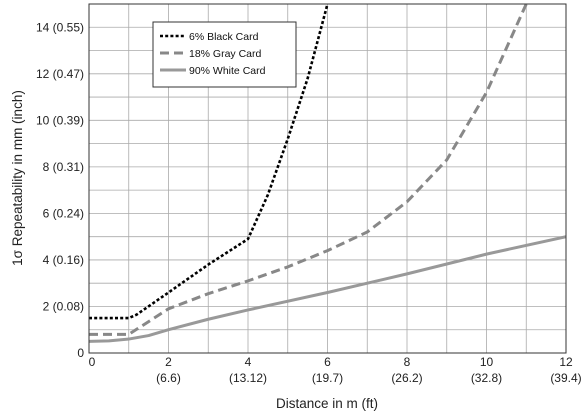  Describe the element at coordinates (327, 362) in the screenshot. I see `x-tick-label: 6` at that location.